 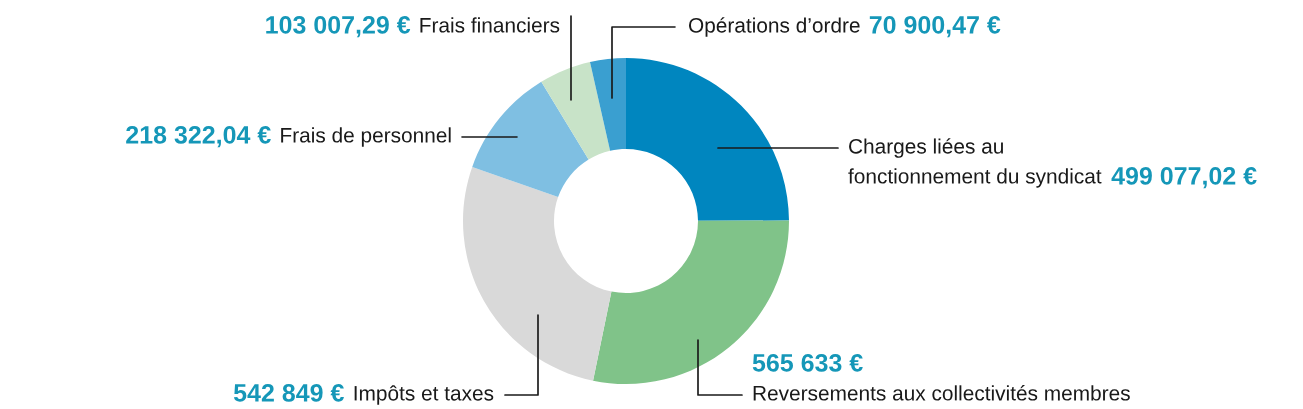 I want to click on slice-label: Reversements aux collectivités membres, so click(x=941, y=393).